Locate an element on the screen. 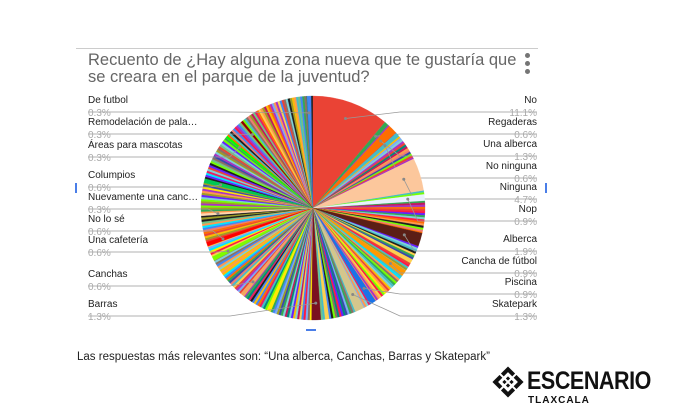  brand-name: ESCENARIO is located at coordinates (589, 381).